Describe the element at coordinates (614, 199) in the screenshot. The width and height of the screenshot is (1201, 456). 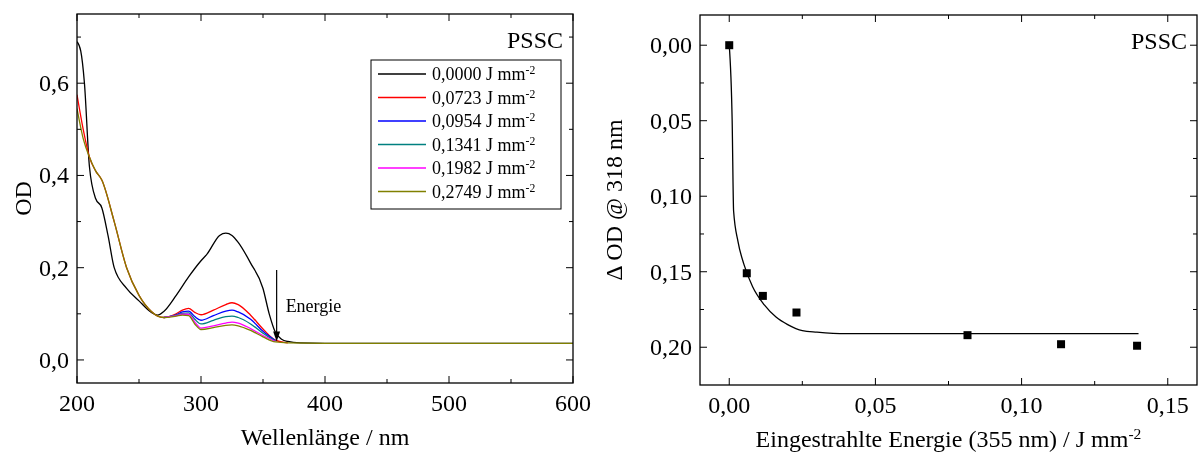
I see `y-axis-title: Δ OD @ 318 nm` at that location.